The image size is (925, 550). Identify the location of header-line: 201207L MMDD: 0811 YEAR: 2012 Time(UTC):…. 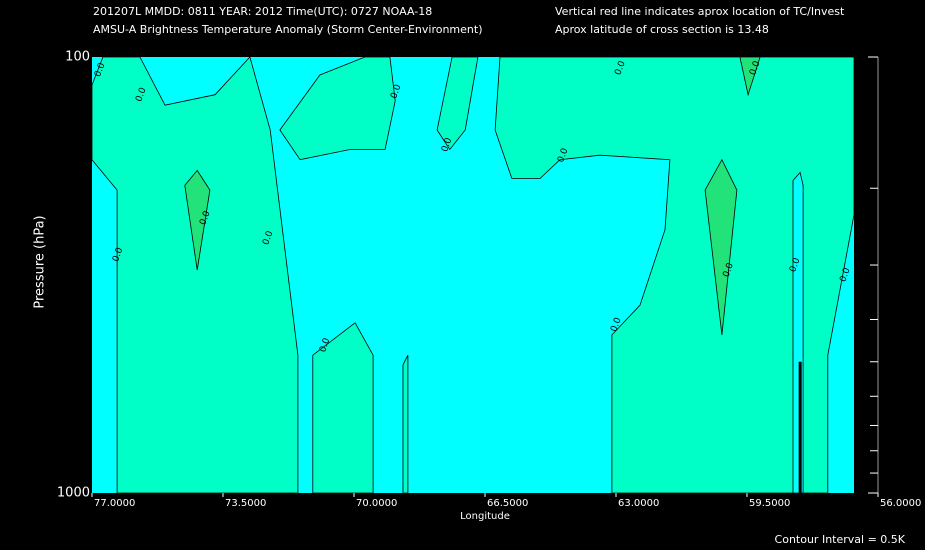
(262, 11).